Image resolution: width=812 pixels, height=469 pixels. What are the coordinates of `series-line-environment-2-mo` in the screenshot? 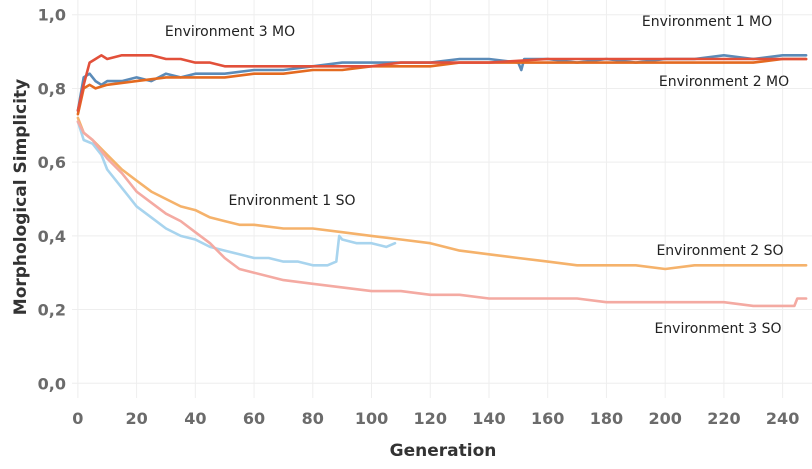 It's located at (442, 86).